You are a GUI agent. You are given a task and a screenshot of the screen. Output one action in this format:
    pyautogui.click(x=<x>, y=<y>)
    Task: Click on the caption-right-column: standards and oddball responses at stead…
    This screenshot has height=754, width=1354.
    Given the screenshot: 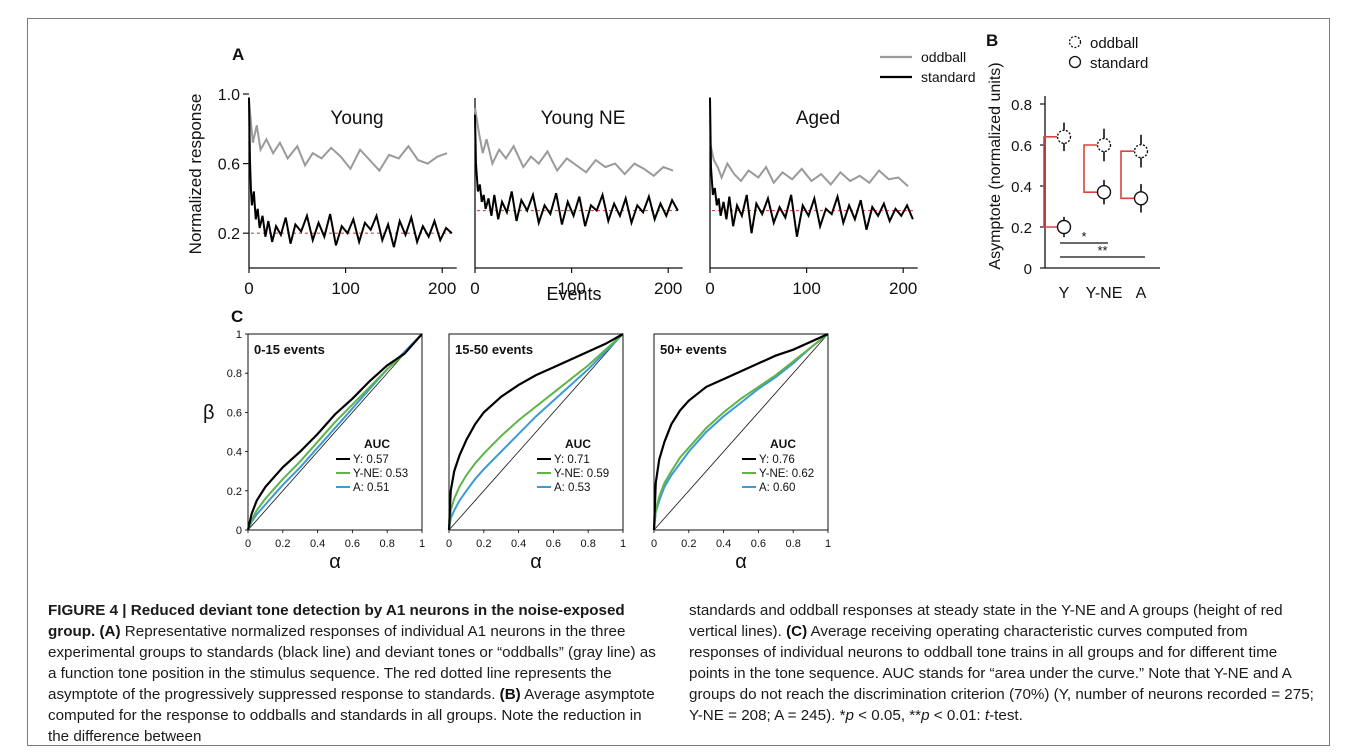 What is the action you would take?
    pyautogui.click(x=1002, y=663)
    